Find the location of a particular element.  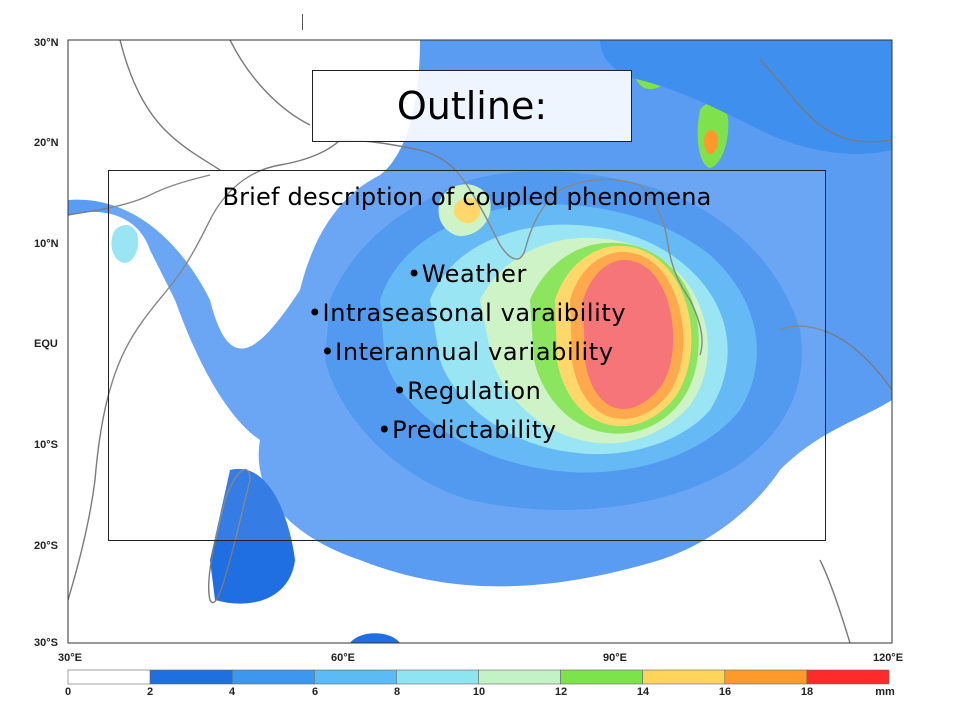

rain-cell-north-1-core is located at coordinates (711, 142).